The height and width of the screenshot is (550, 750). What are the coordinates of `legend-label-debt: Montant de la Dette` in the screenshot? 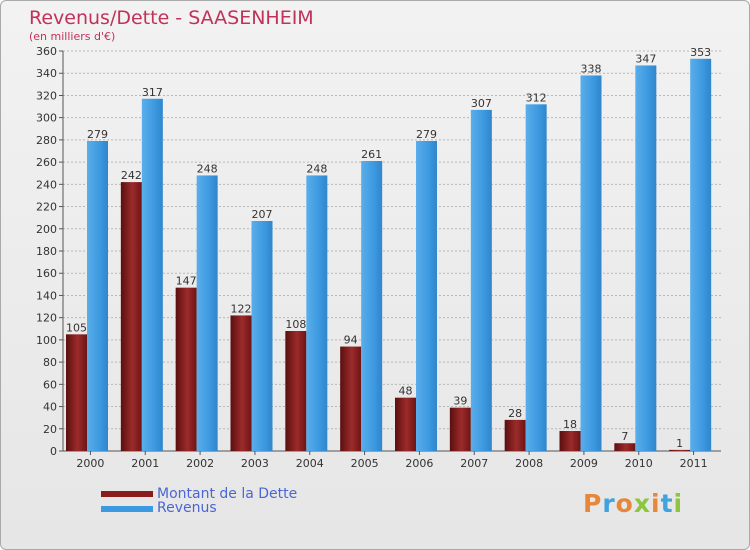 It's located at (227, 494).